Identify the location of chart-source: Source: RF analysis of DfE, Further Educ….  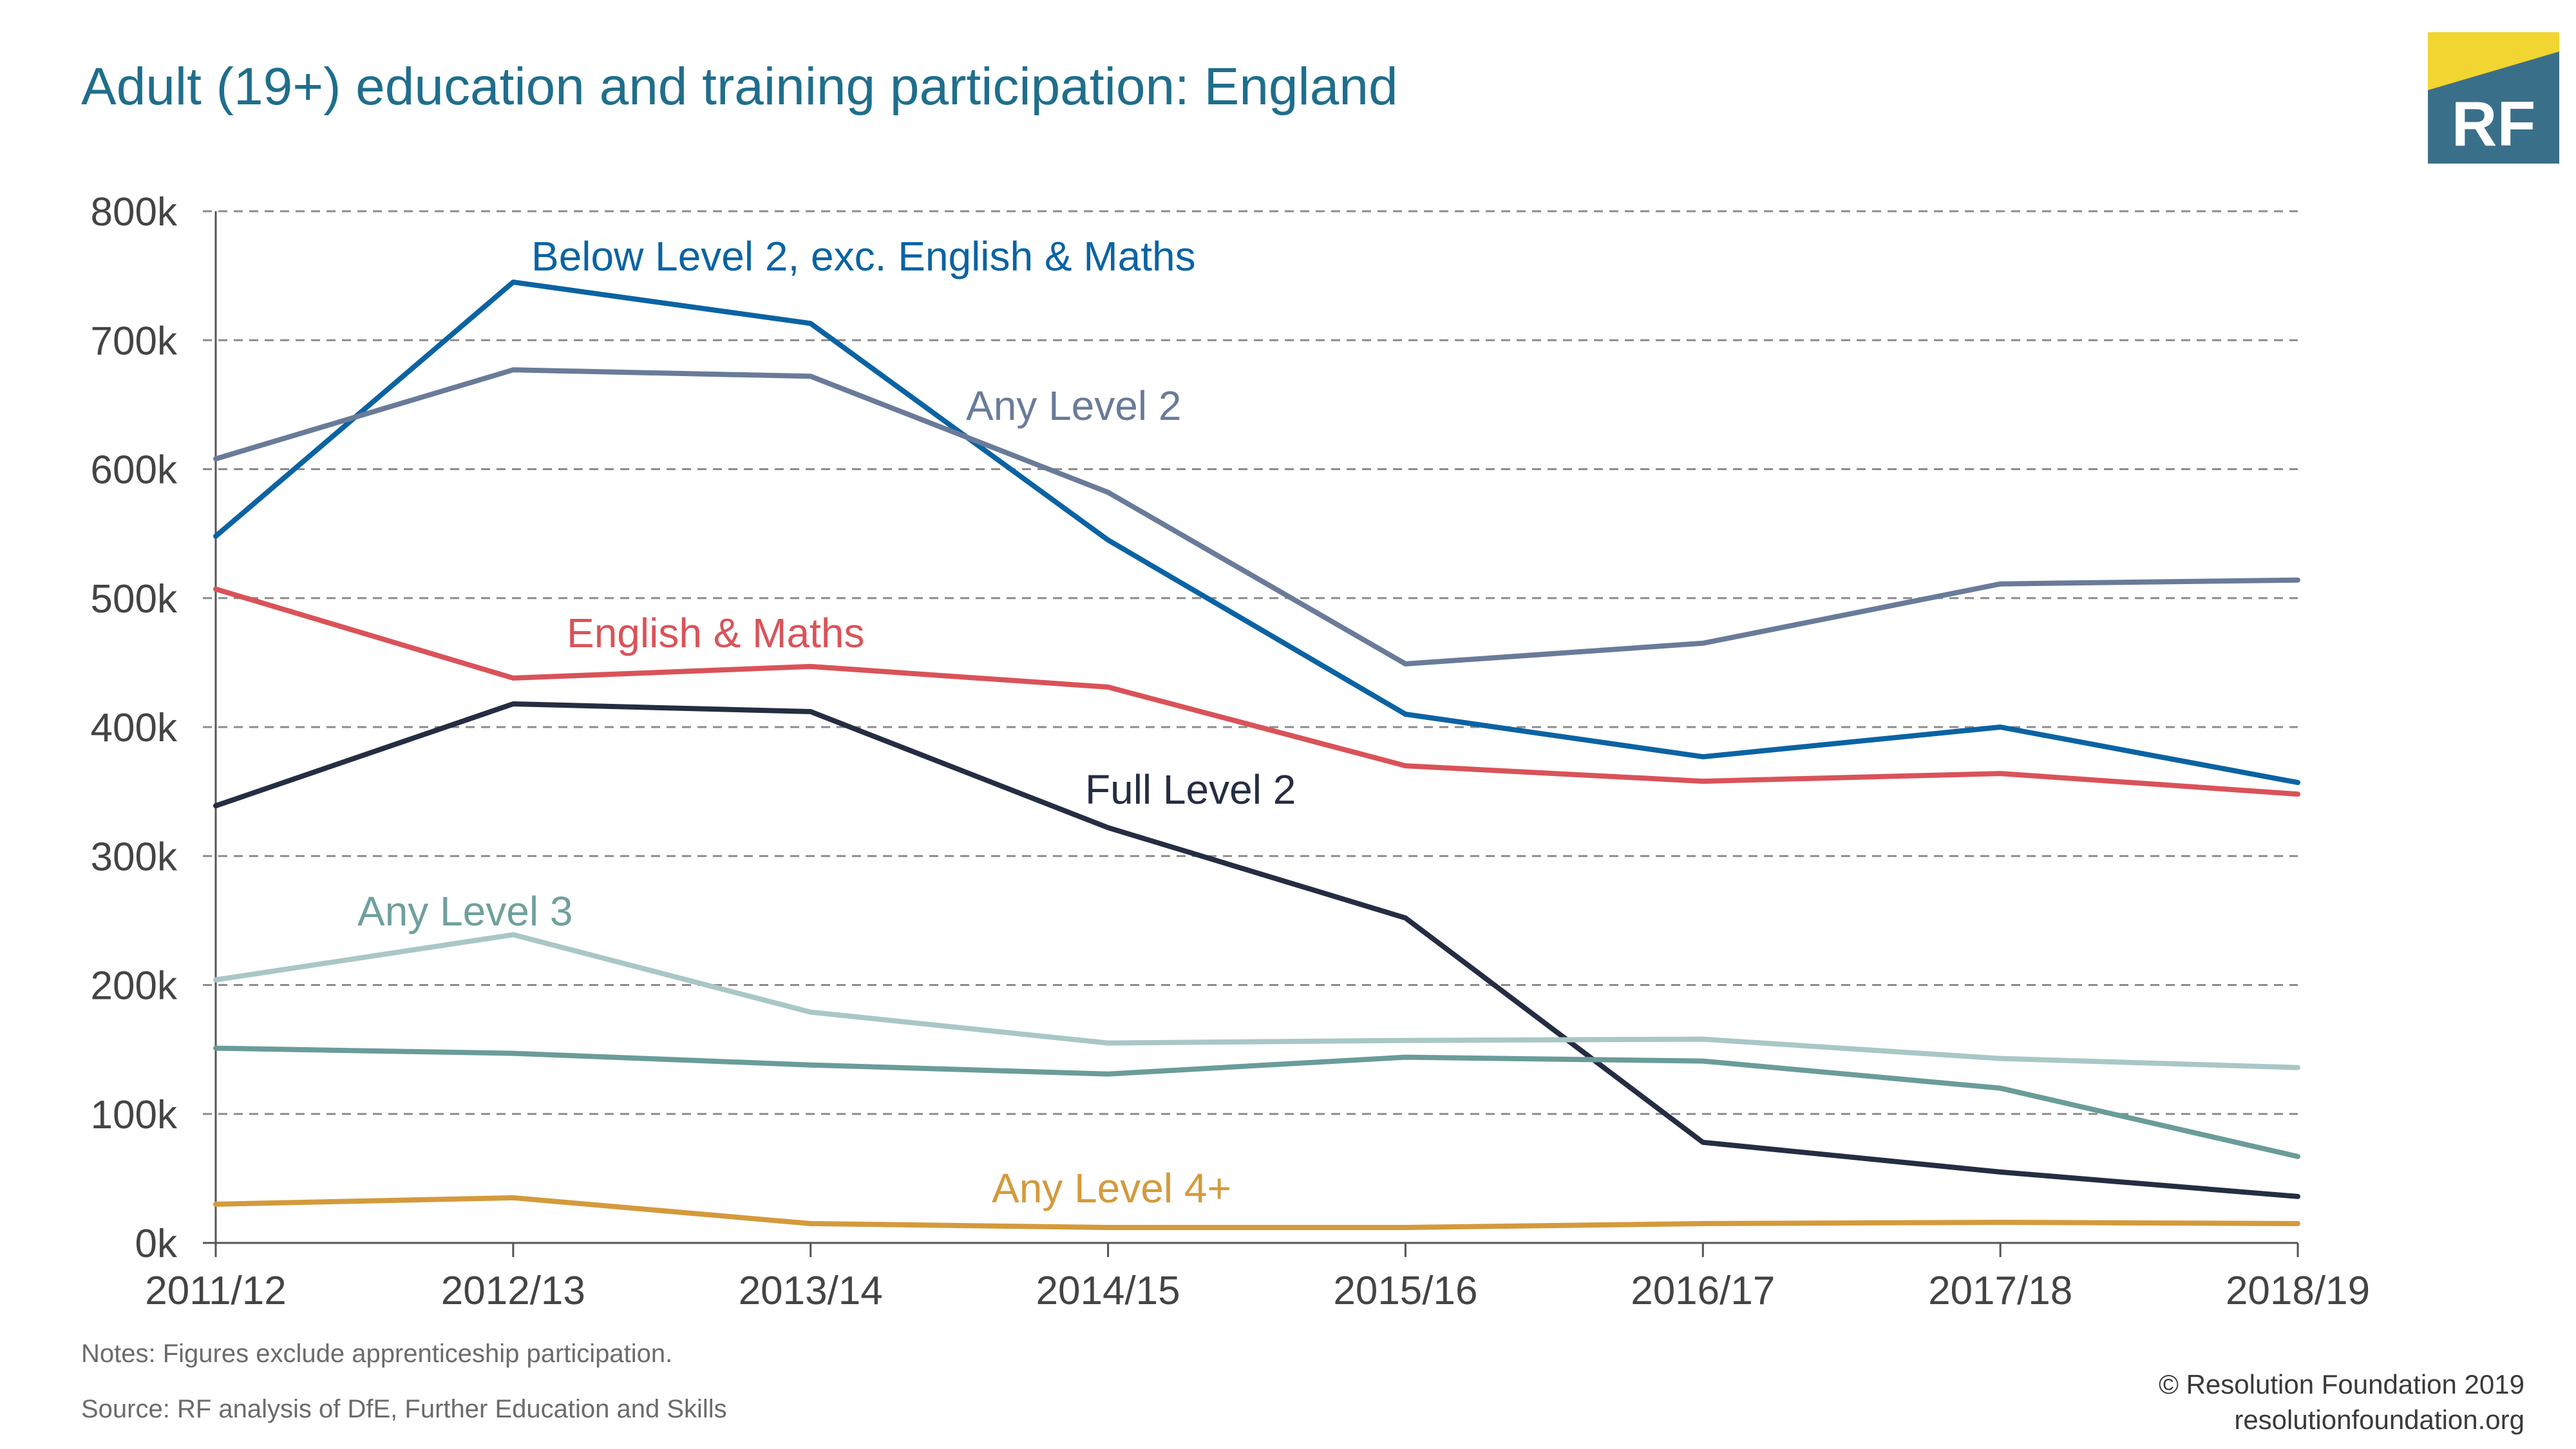
(404, 1409).